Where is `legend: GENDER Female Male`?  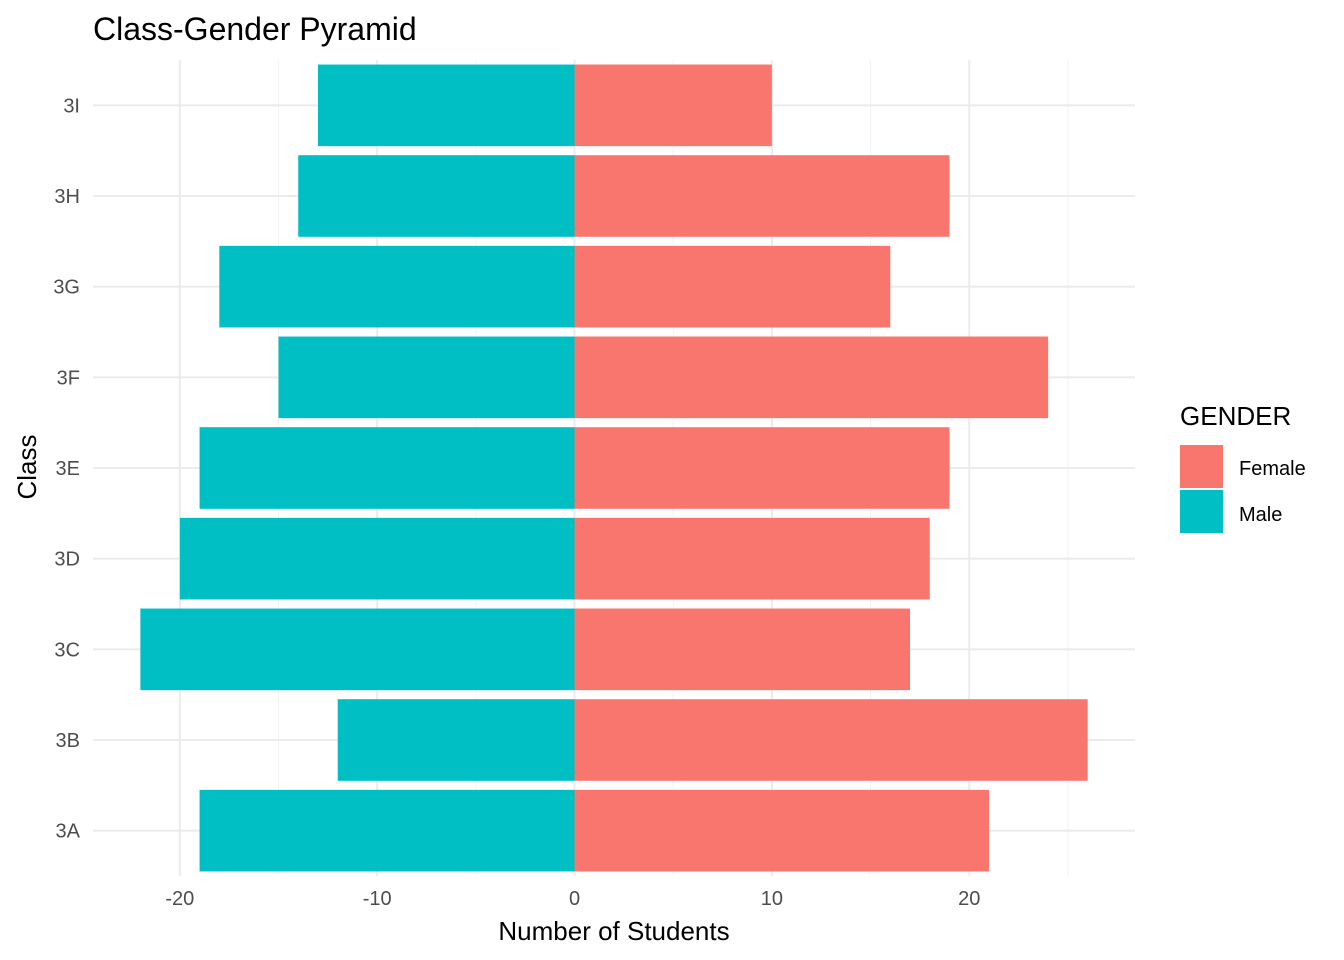
legend: GENDER Female Male is located at coordinates (1243, 467).